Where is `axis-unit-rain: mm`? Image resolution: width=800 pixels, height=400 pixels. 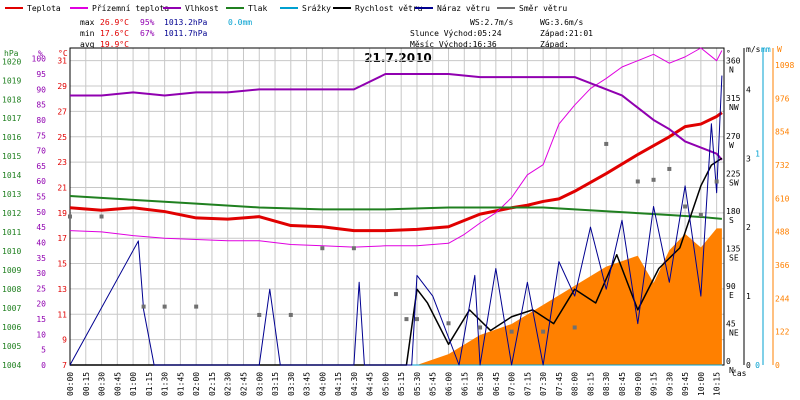
axis-unit-rain: mm is located at coordinates (766, 49).